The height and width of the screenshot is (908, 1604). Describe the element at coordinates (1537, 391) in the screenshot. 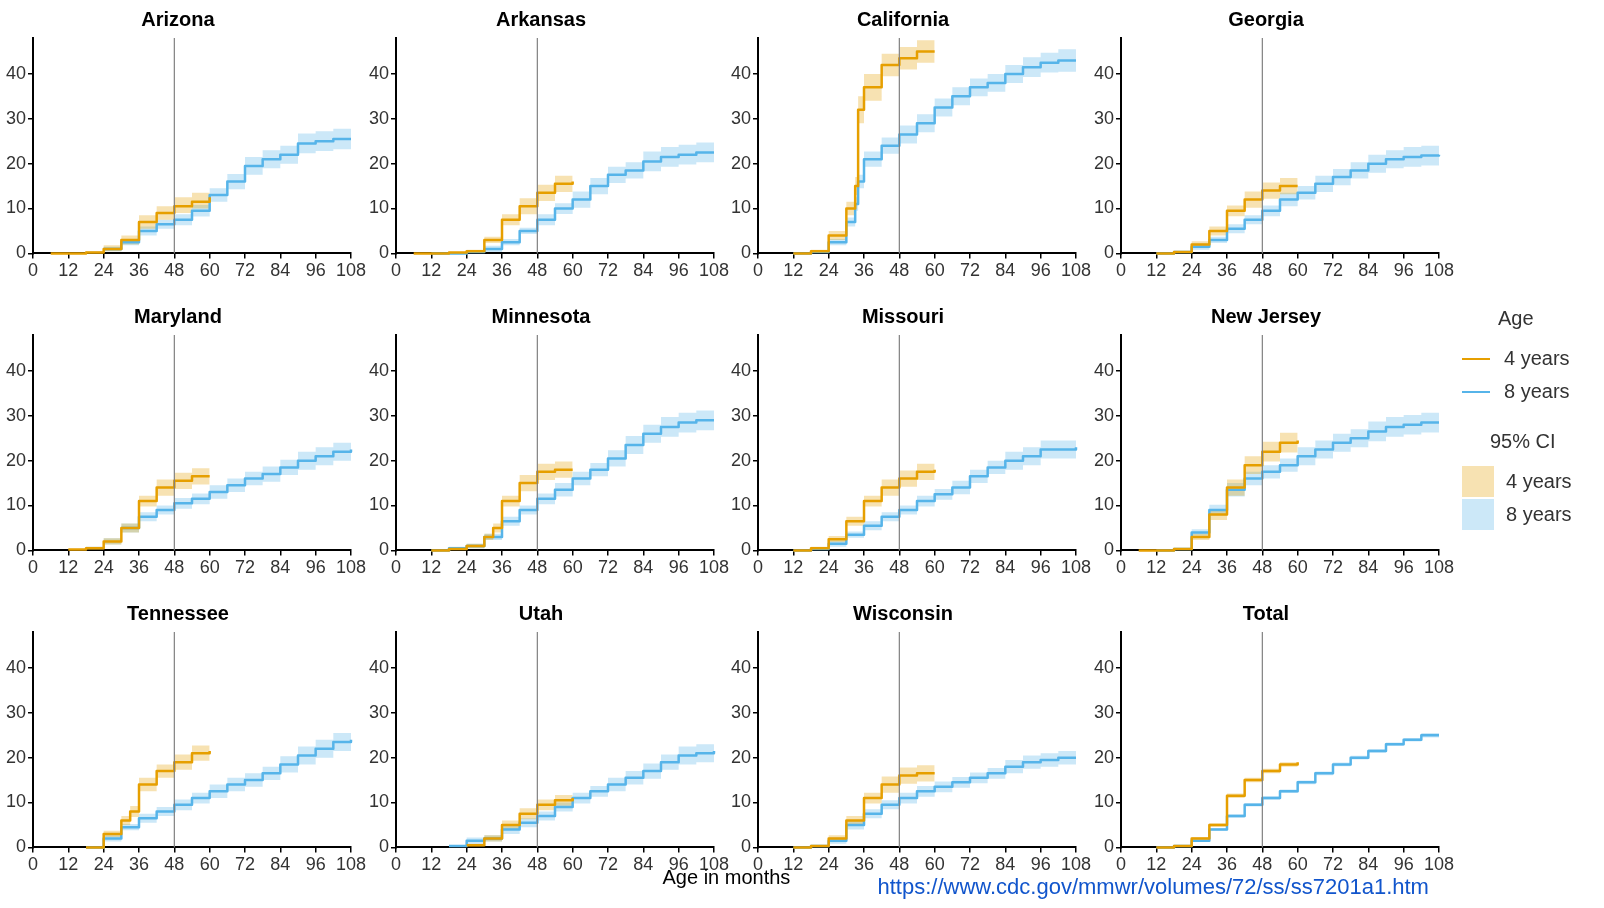

I see `text: 8 years` at that location.